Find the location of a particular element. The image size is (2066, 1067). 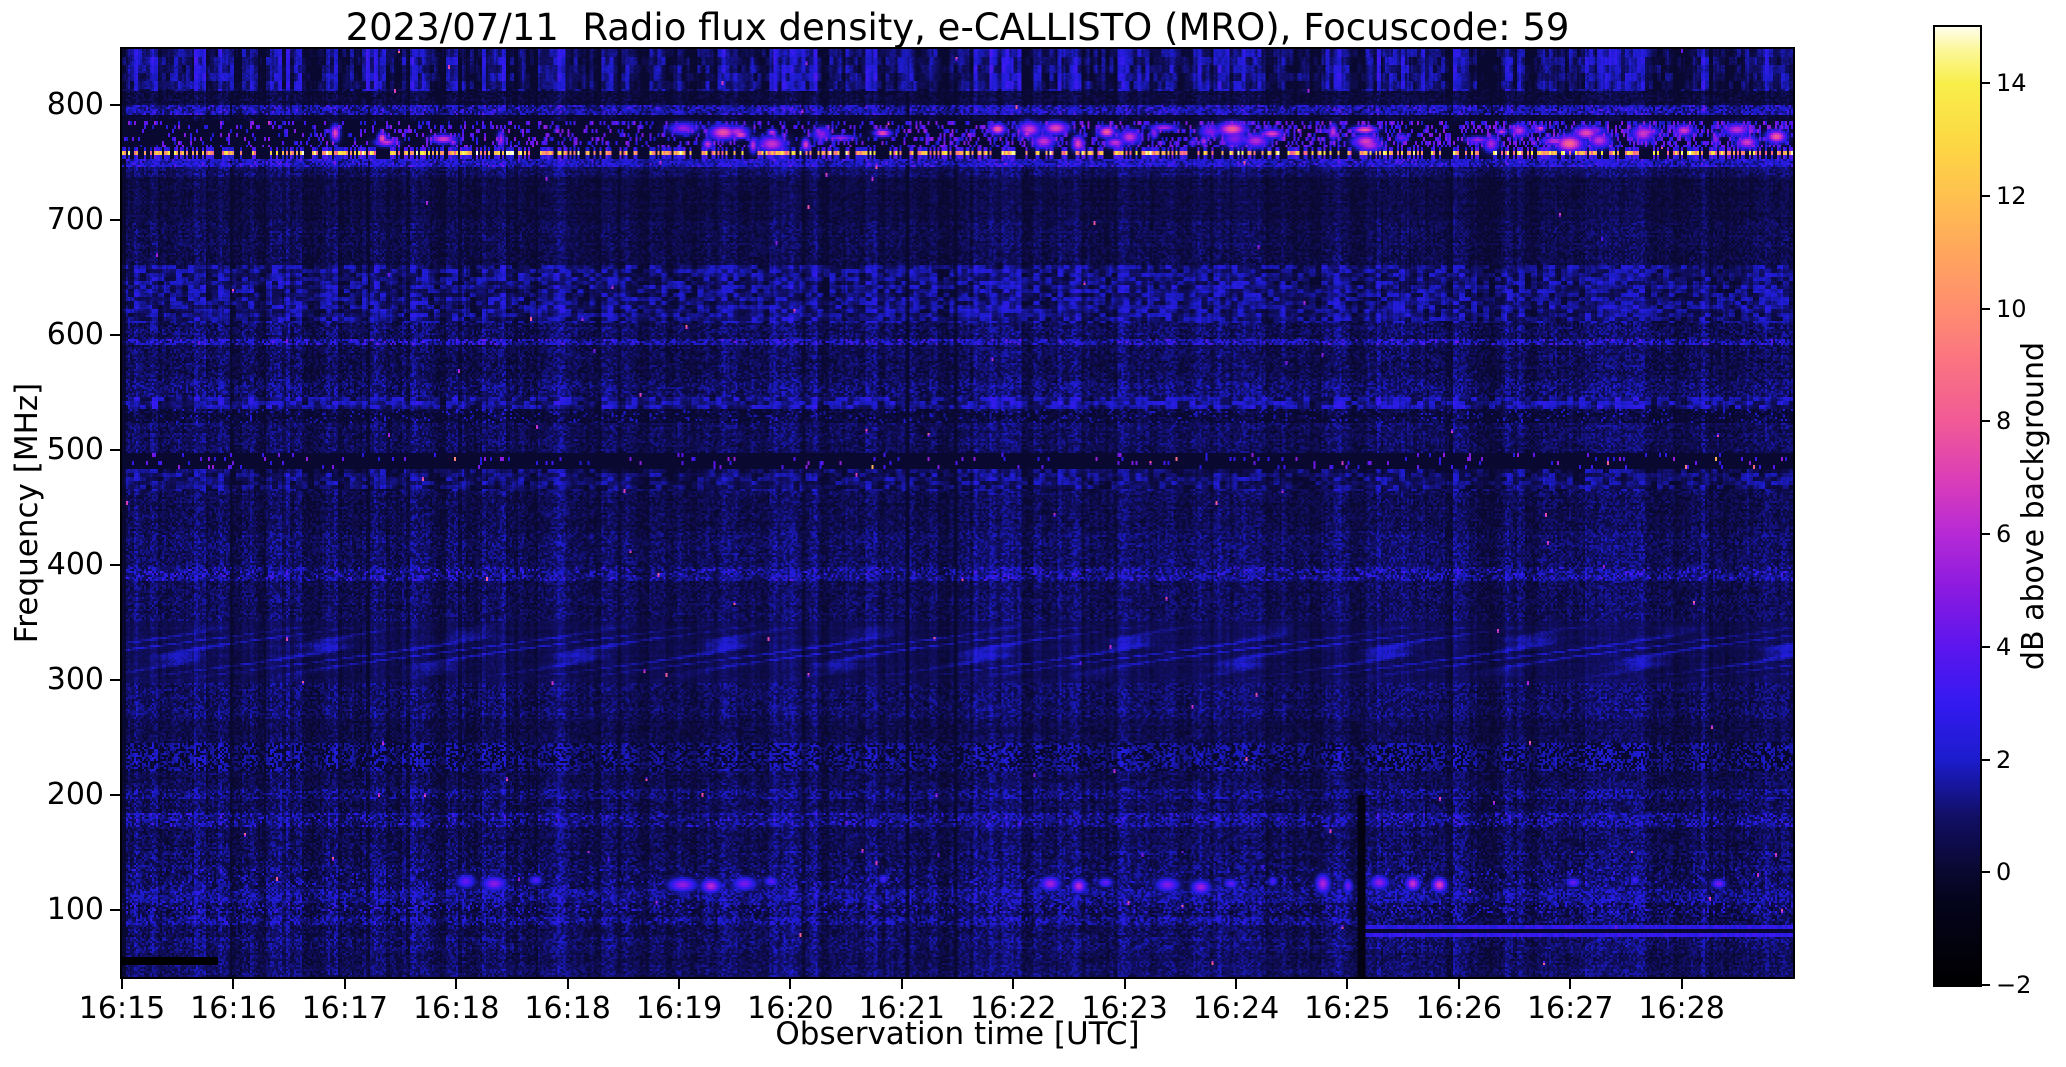

colorbar-tick-label: 8 is located at coordinates (2004, 421).